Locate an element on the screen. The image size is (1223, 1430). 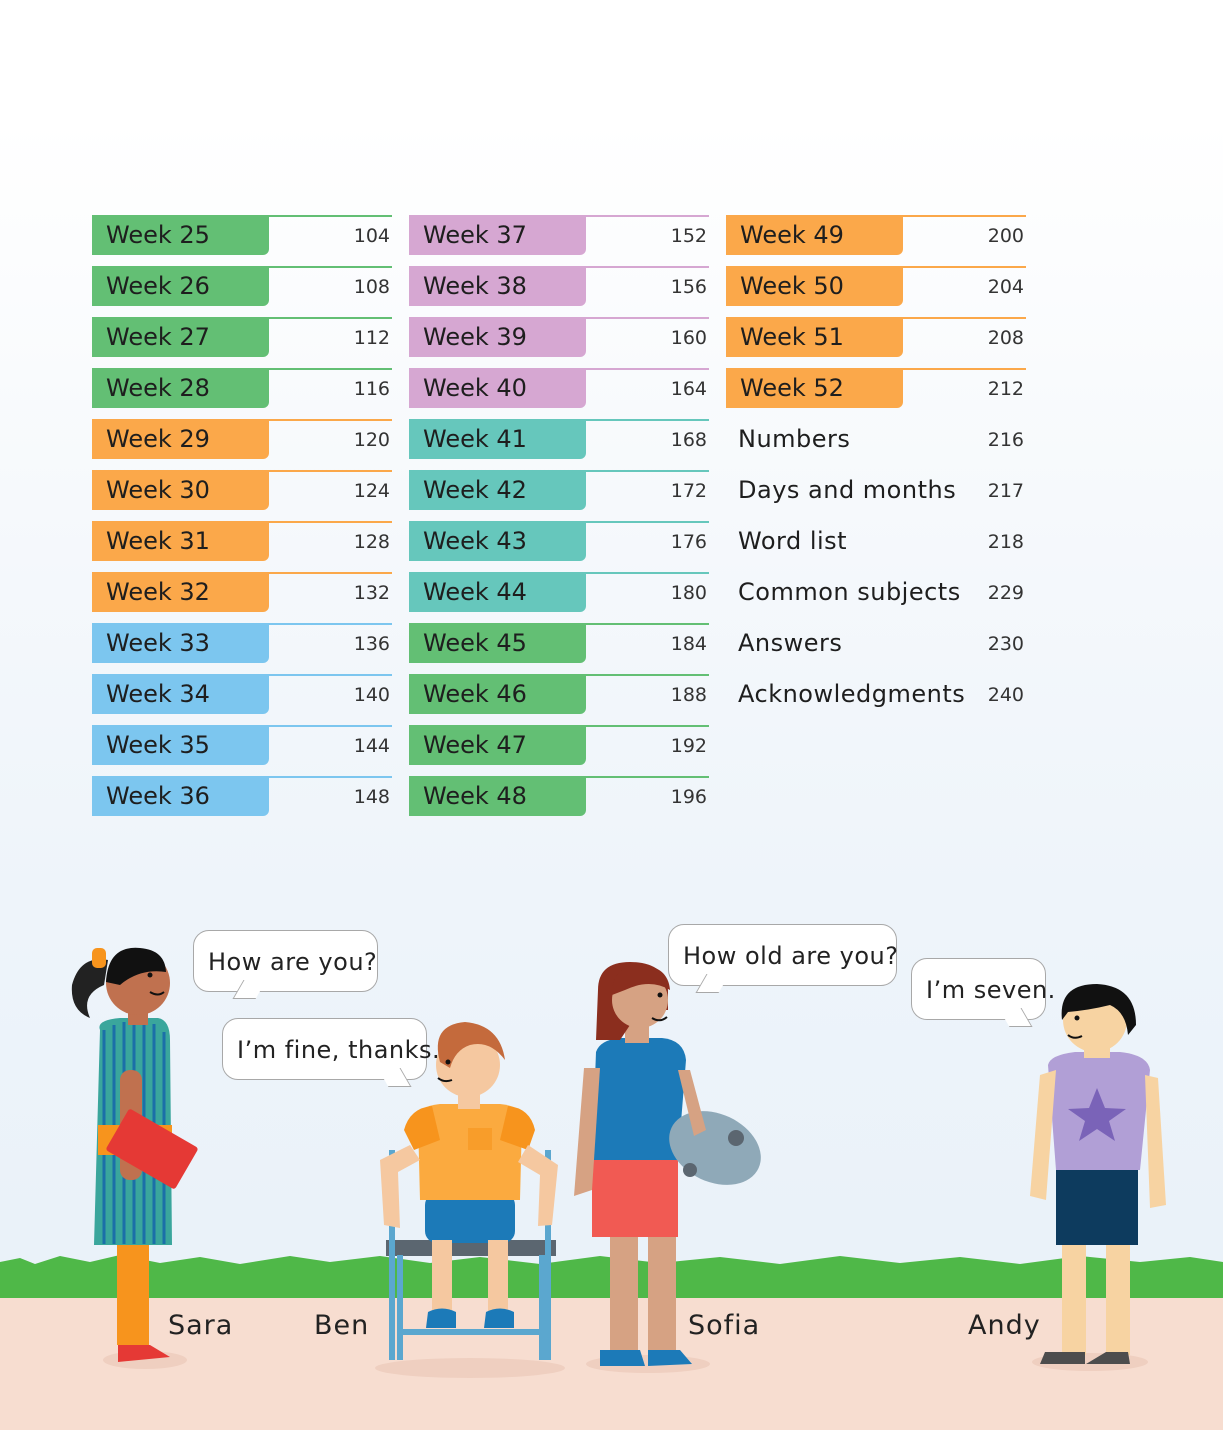
page-number: 218 is located at coordinates (1005, 542).